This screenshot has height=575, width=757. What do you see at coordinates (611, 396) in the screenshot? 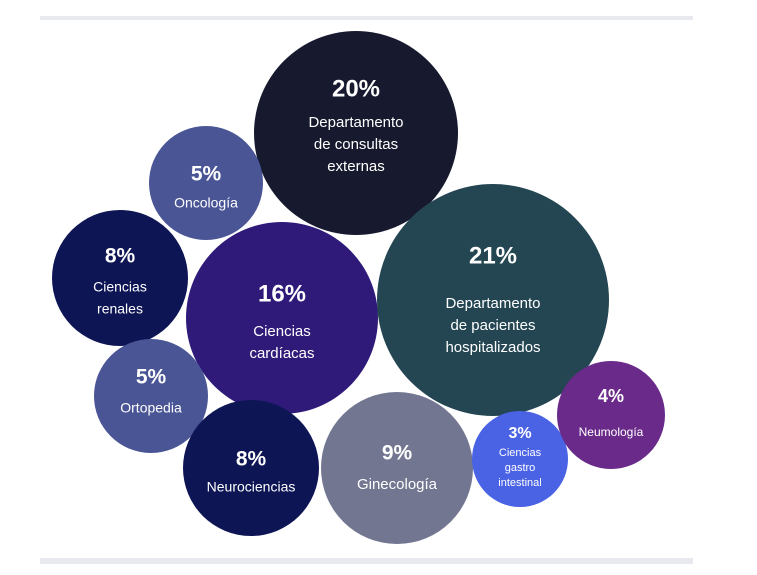
I see `bubble-percent-label: 4%` at bounding box center [611, 396].